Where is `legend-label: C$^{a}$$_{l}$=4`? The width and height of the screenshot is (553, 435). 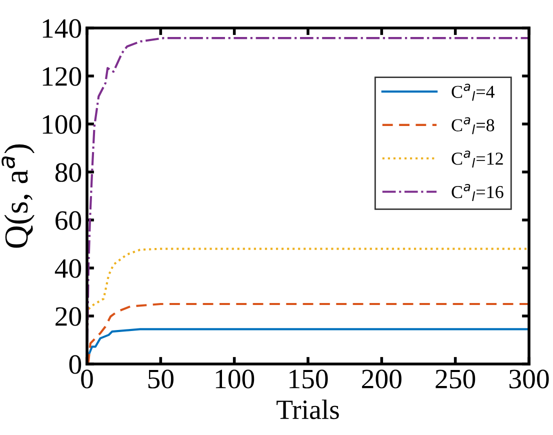
legend-label: C$^{a}$$_{l}$=4 is located at coordinates (473, 92).